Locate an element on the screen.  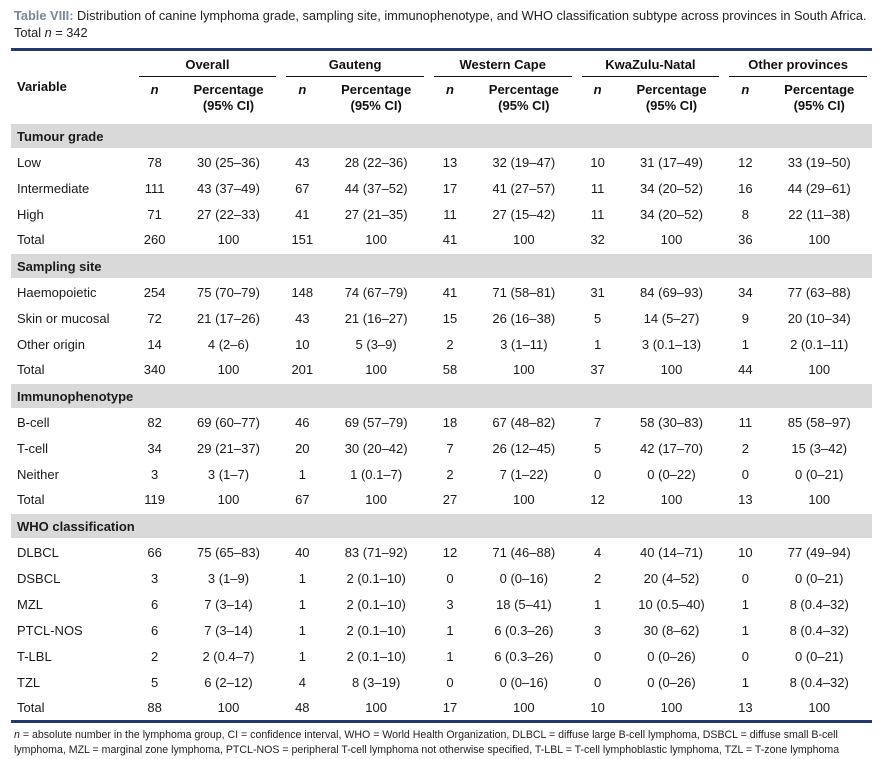
cell-n: 260 is located at coordinates (154, 240).